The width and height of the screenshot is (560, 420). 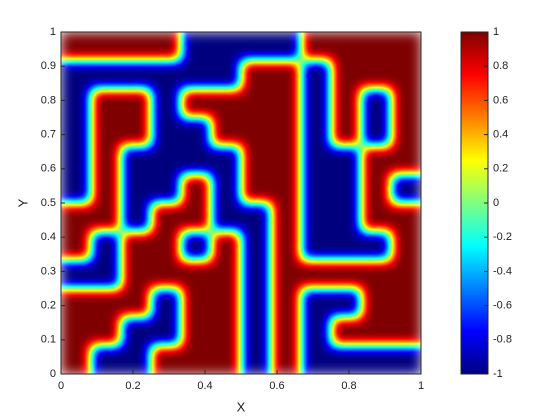 I want to click on colorbar-tick-label: -0.6, so click(x=502, y=306).